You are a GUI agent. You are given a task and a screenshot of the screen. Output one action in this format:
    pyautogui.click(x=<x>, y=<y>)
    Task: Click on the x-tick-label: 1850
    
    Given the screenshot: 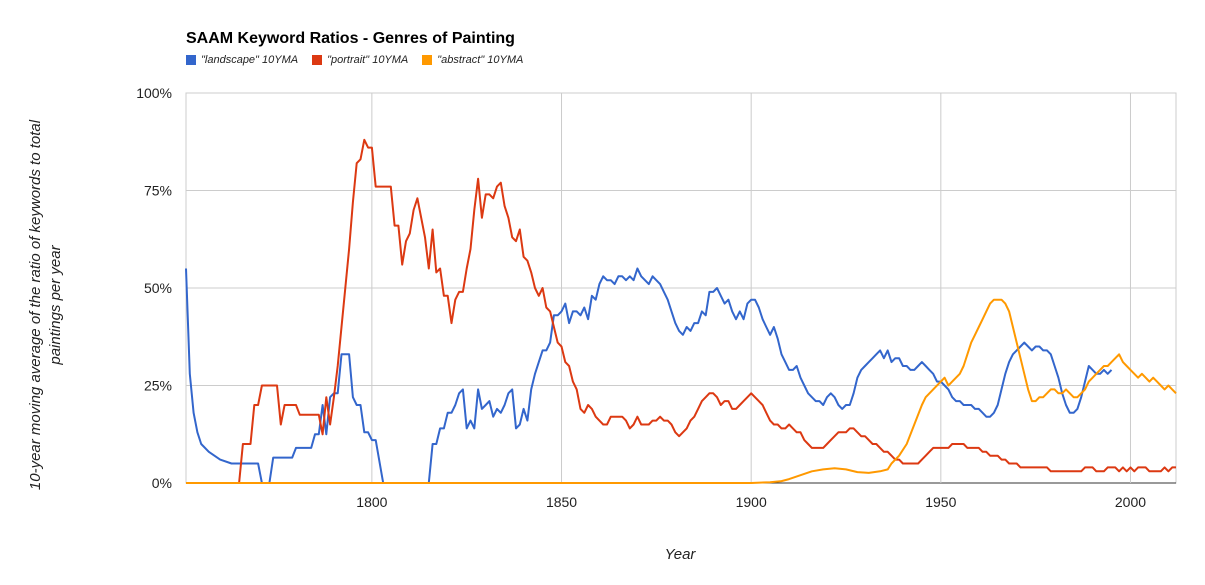 What is the action you would take?
    pyautogui.click(x=561, y=502)
    